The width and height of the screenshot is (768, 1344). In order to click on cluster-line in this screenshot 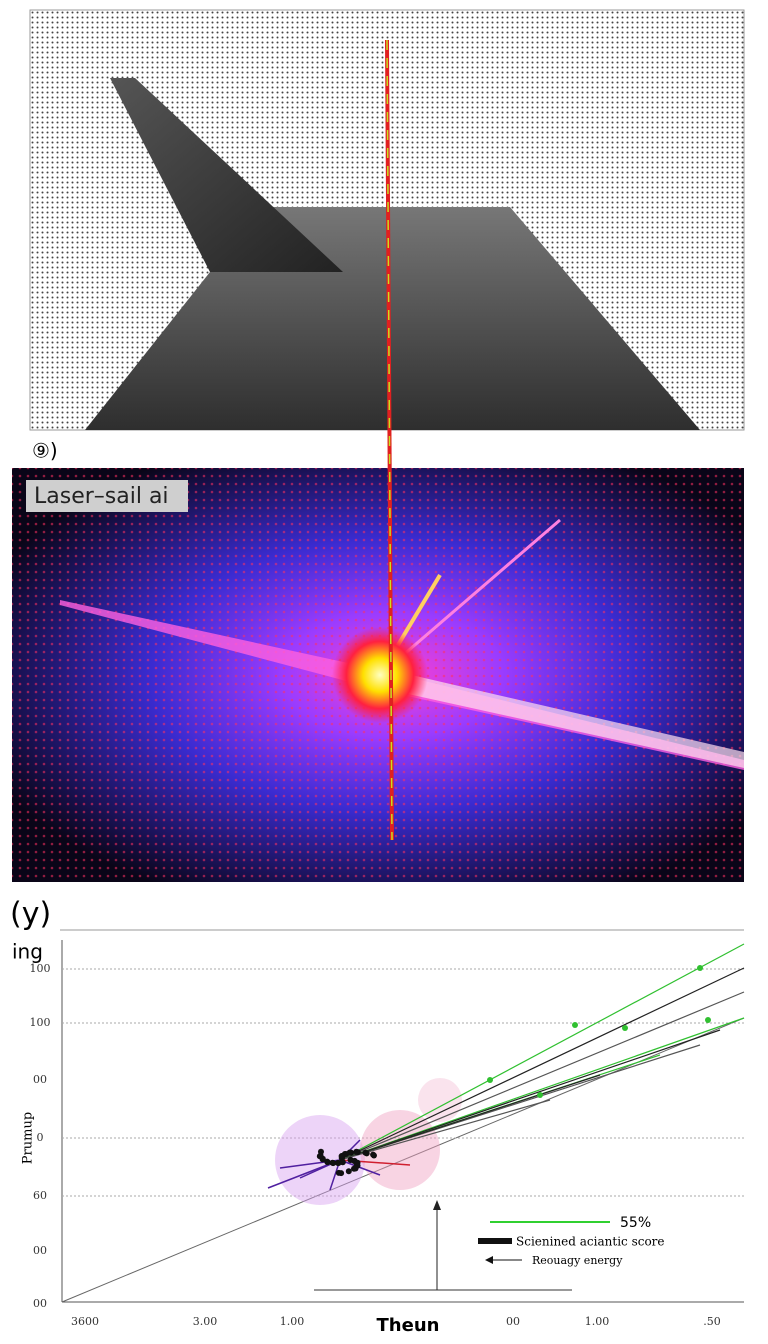, I will do `click(360, 1167)`.